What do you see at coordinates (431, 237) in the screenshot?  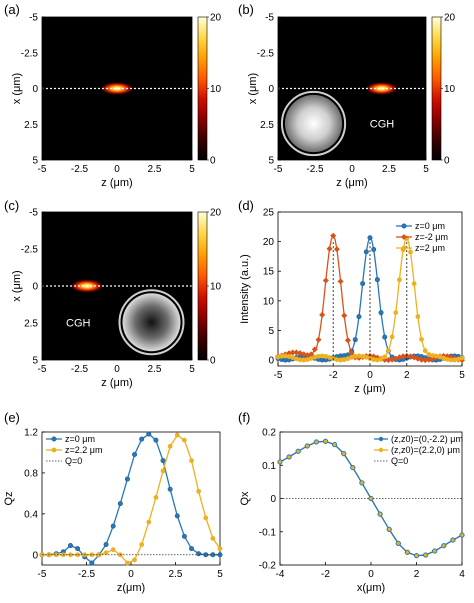 I see `legend-label: z=-2 μm` at bounding box center [431, 237].